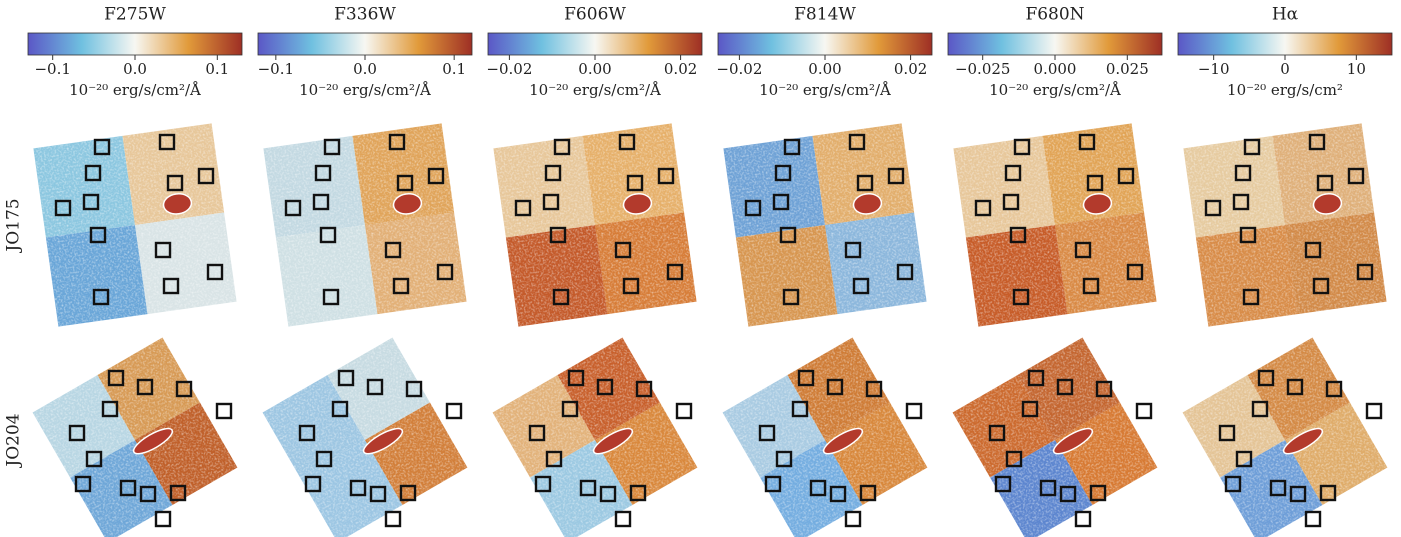 The image size is (1401, 537). I want to click on row-label: JO175, so click(14, 225).